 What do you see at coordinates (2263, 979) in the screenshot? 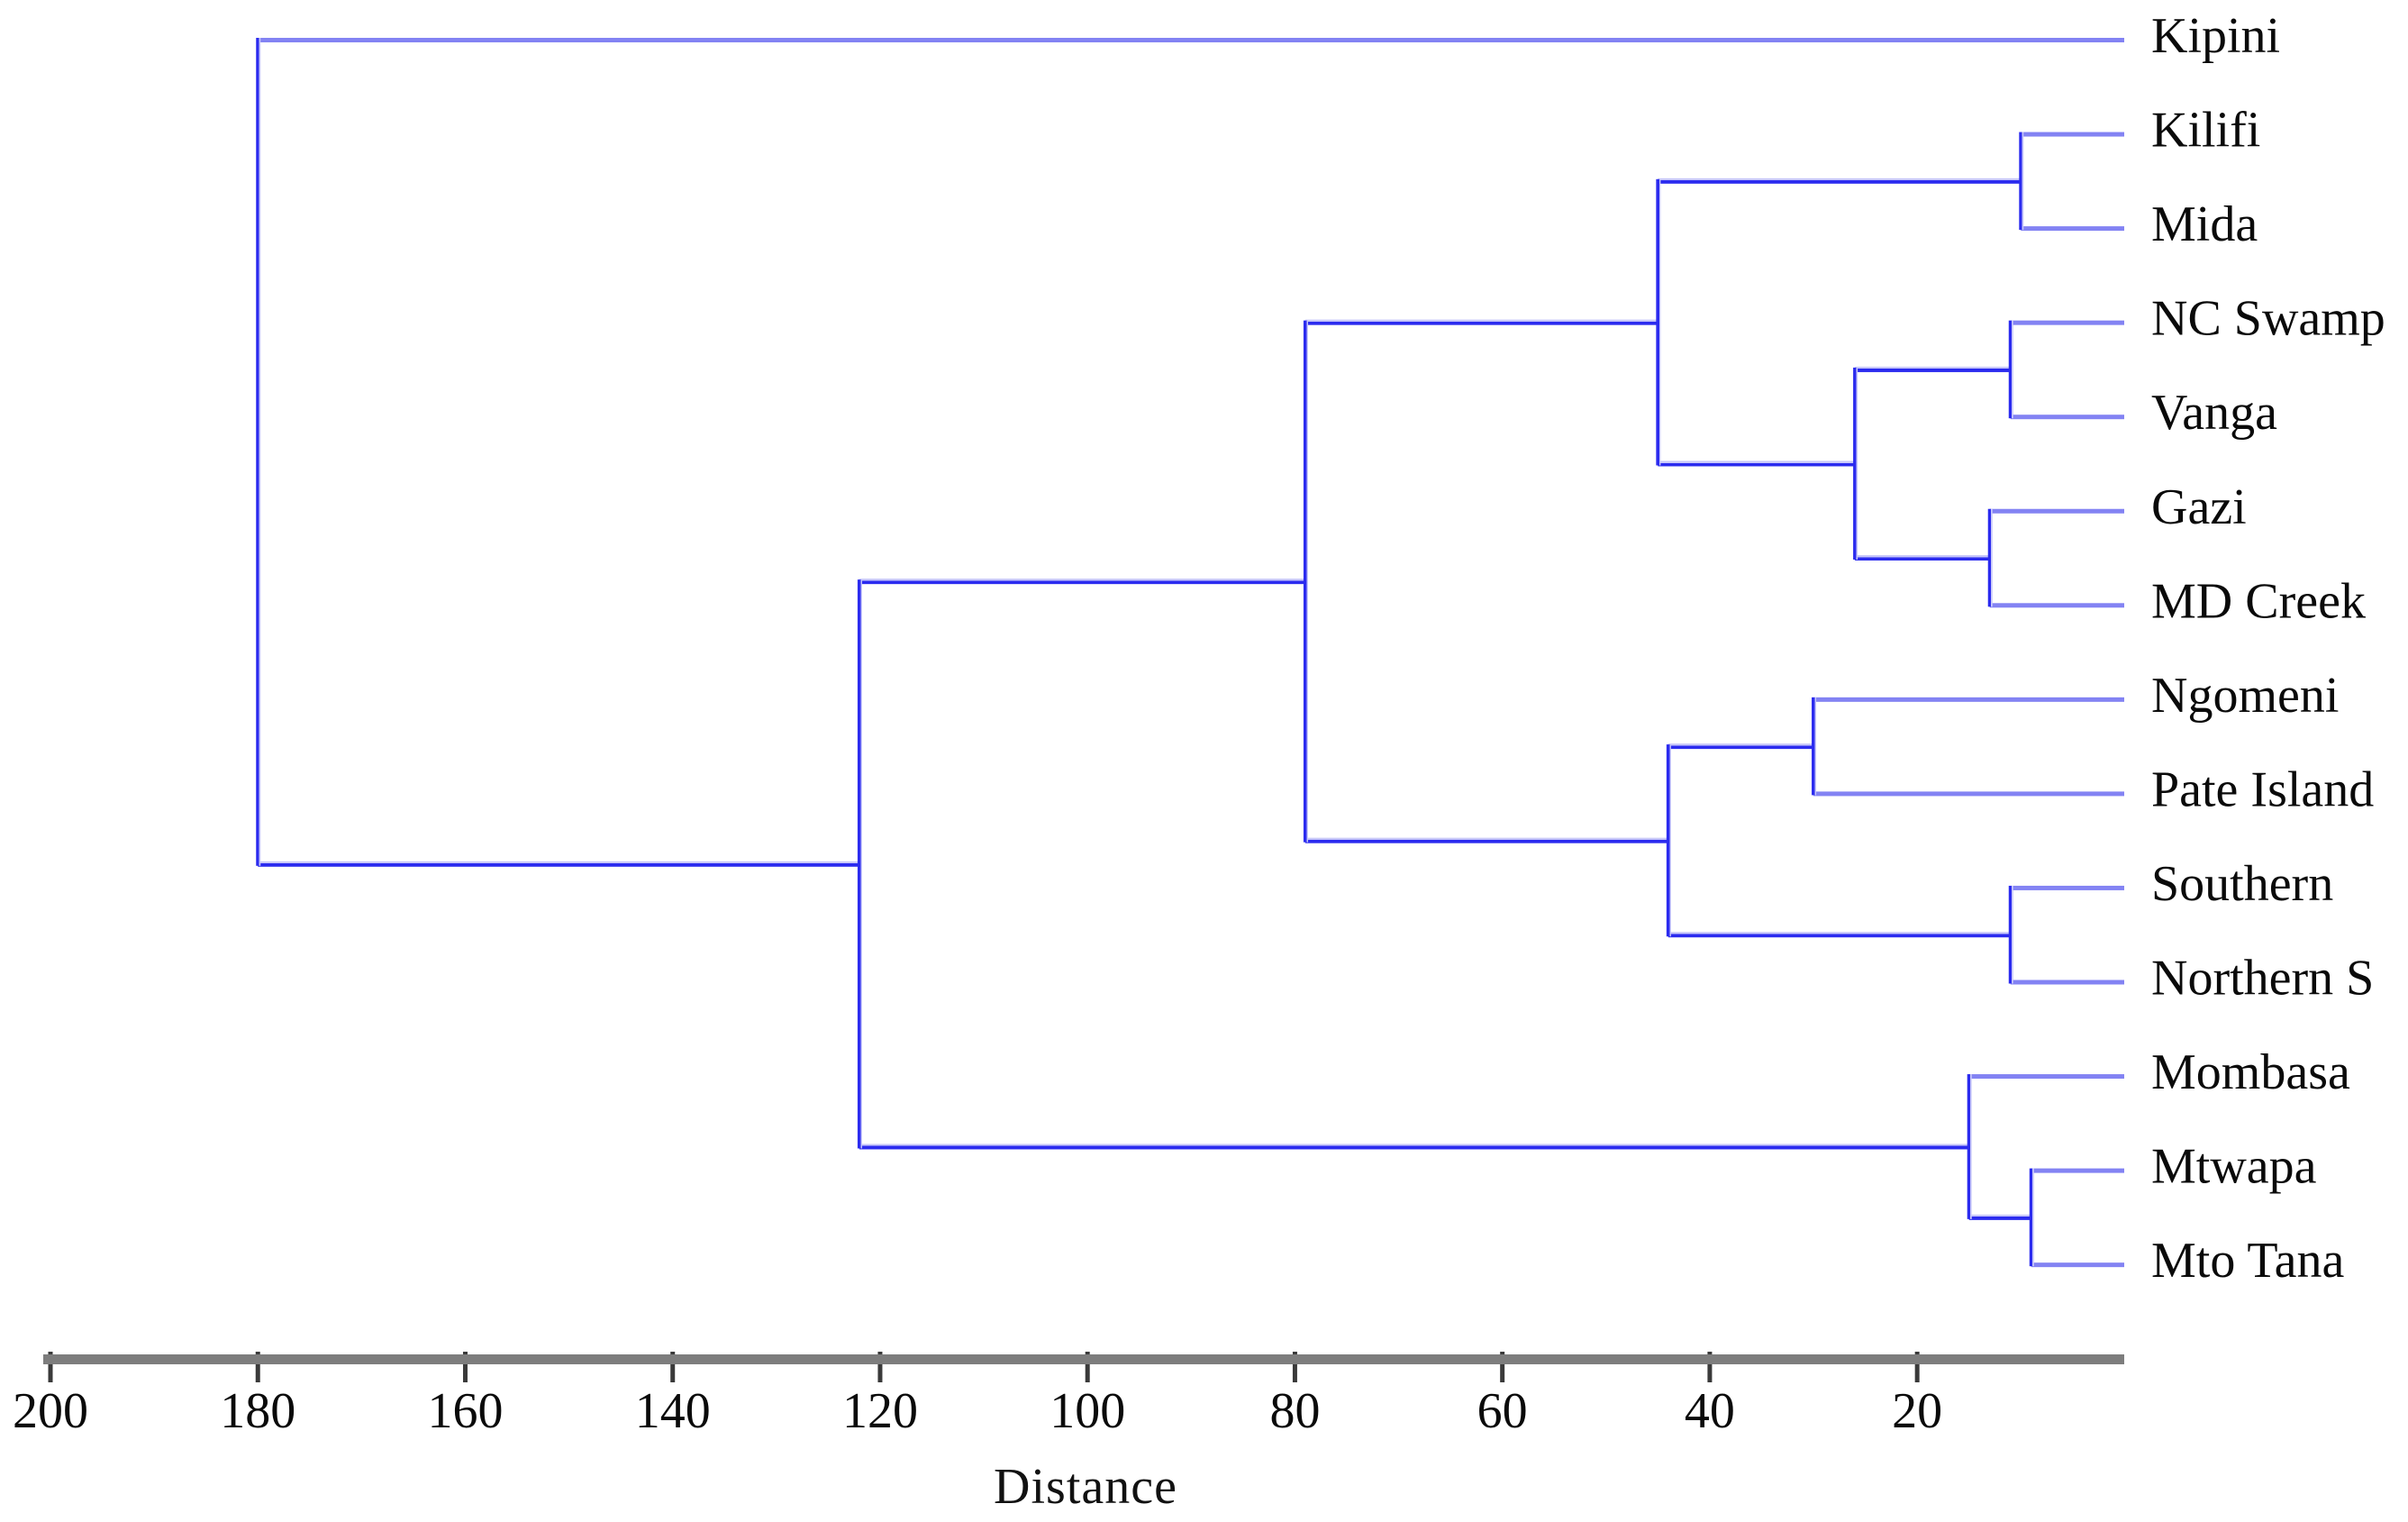
I see `leaf-label: Northern S` at bounding box center [2263, 979].